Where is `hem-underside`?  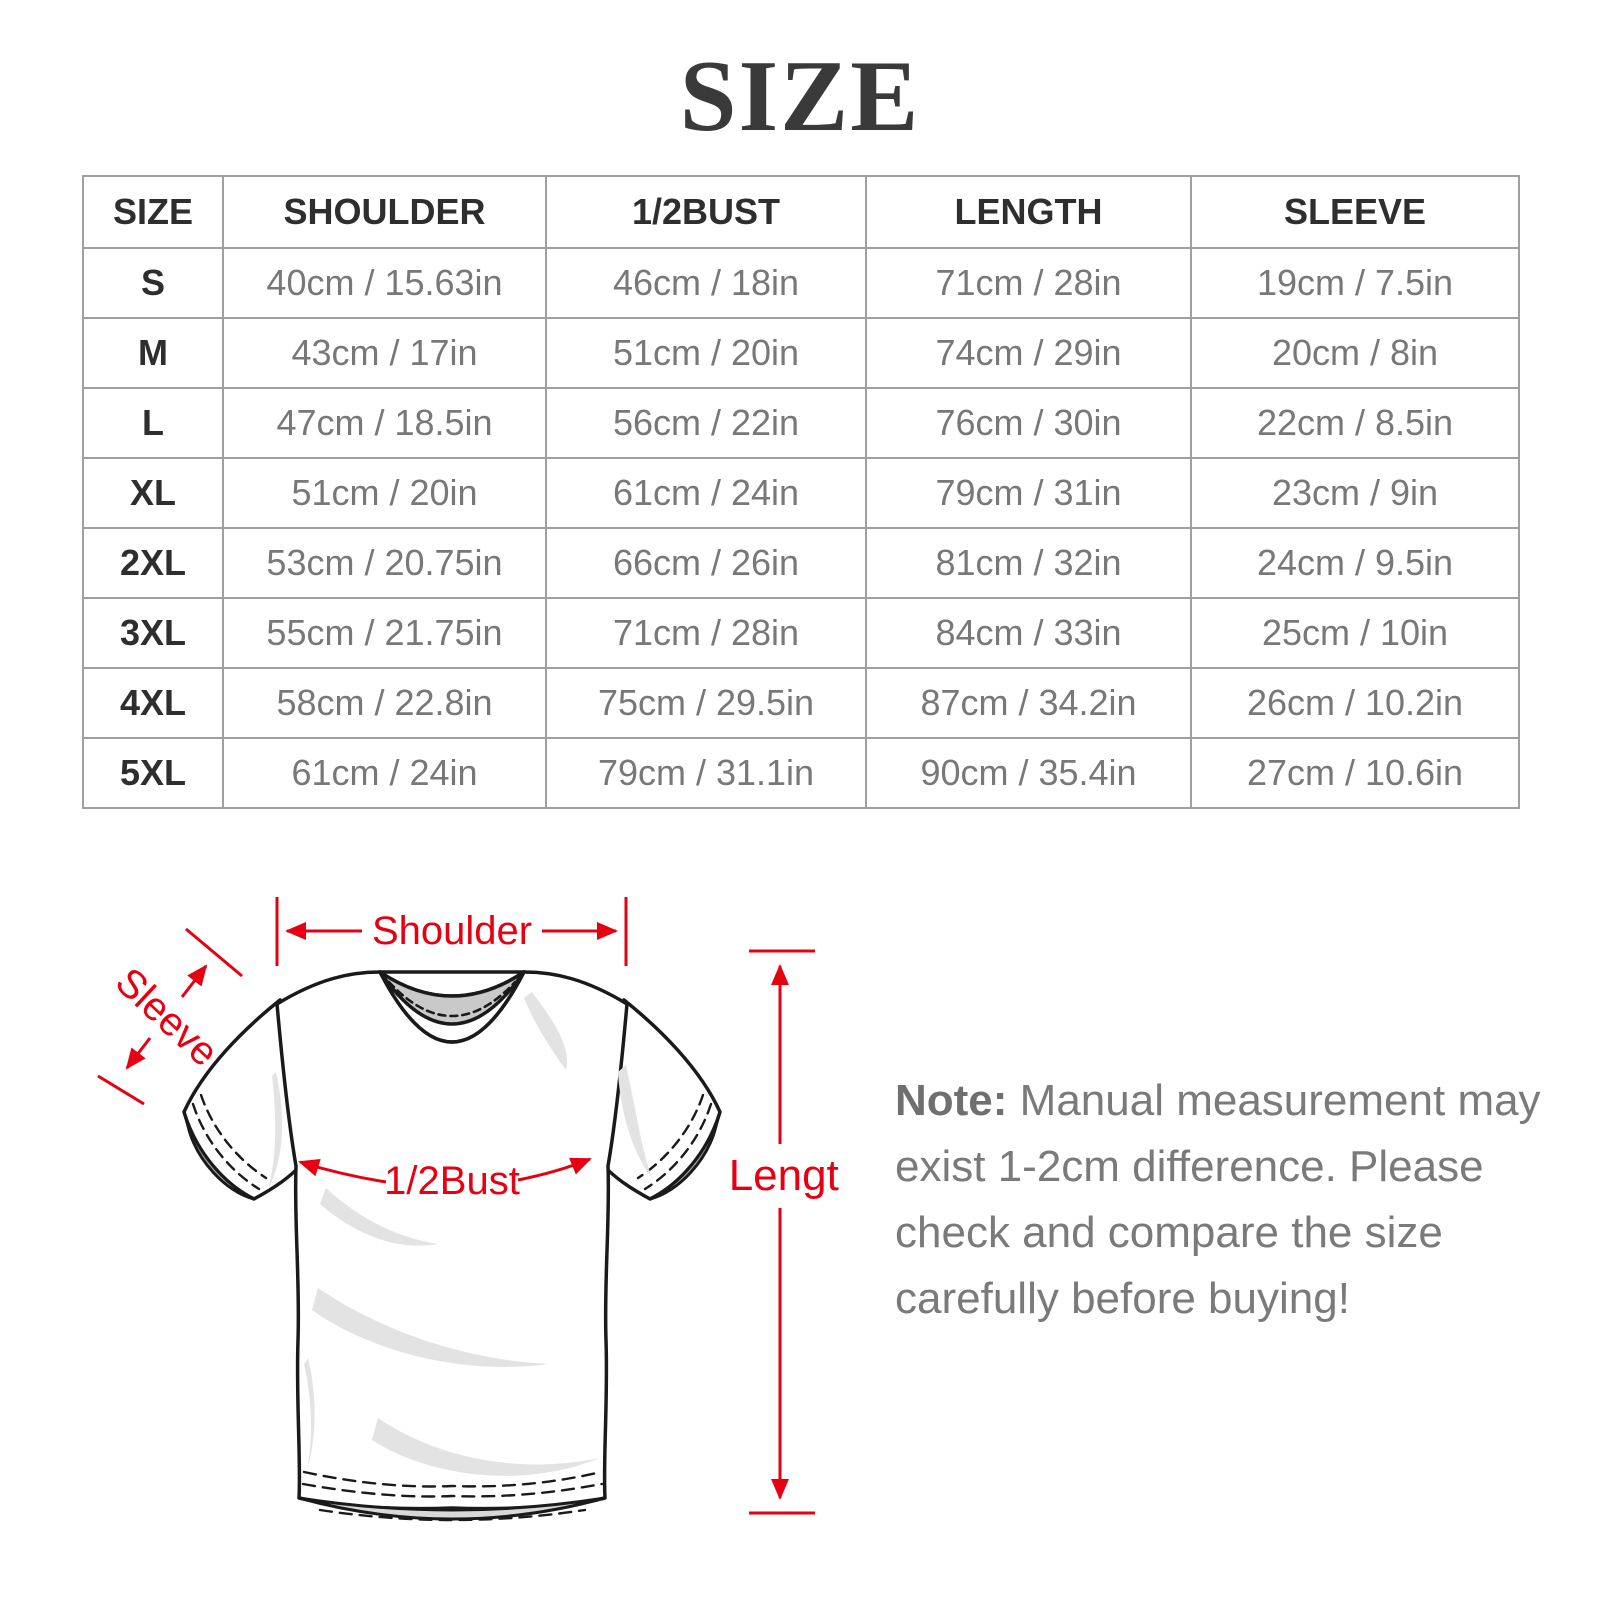
hem-underside is located at coordinates (452, 1508).